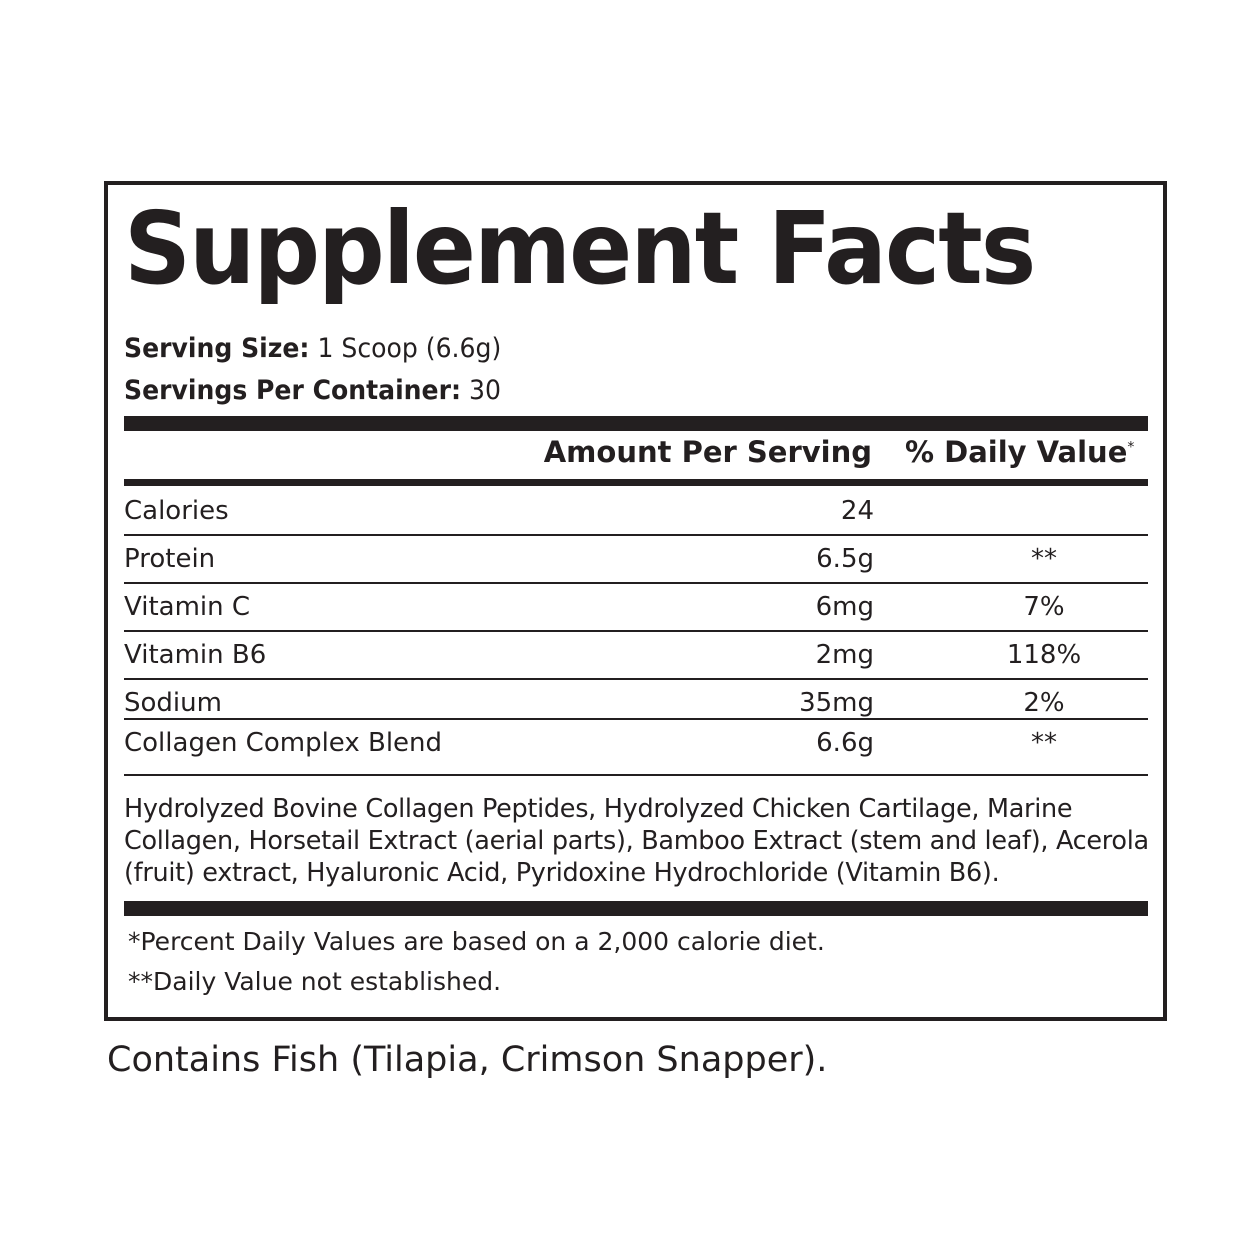  What do you see at coordinates (580, 248) in the screenshot?
I see `panel-title: Supplement Facts` at bounding box center [580, 248].